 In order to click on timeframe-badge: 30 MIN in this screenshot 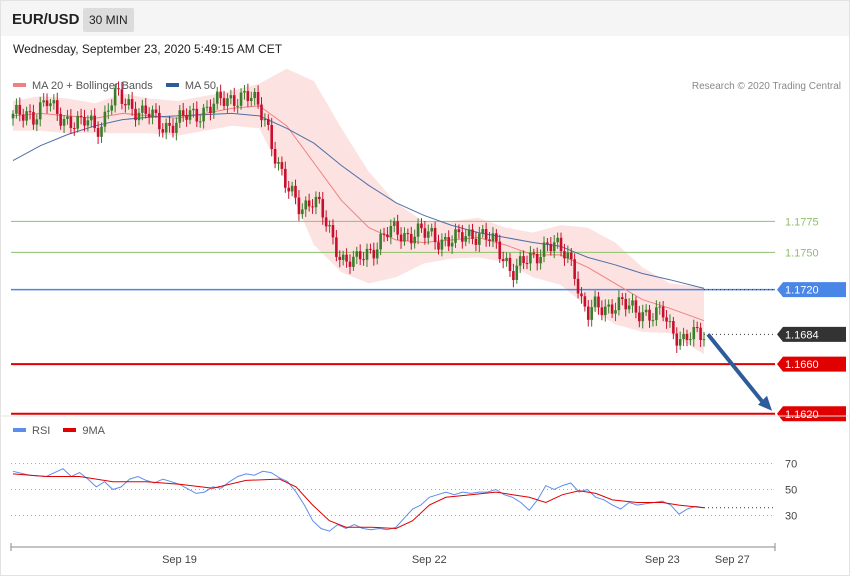, I will do `click(108, 20)`.